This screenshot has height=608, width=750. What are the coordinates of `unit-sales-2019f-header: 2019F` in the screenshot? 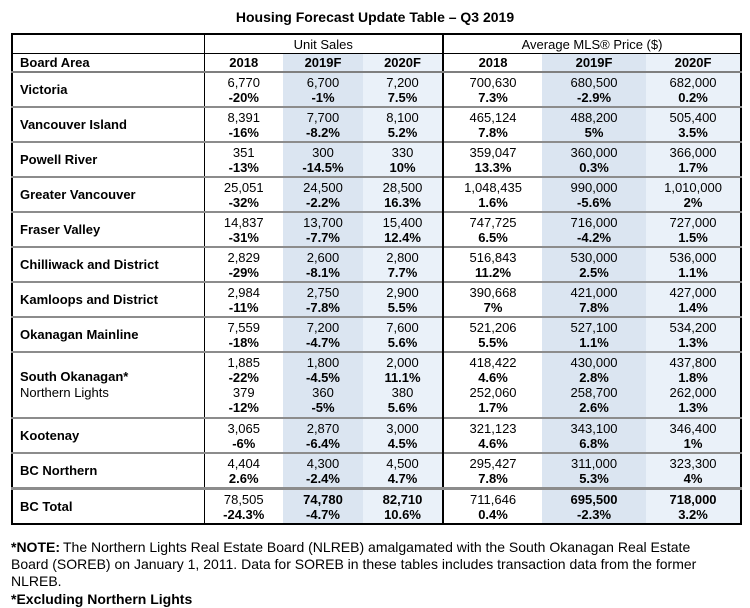 It's located at (323, 63).